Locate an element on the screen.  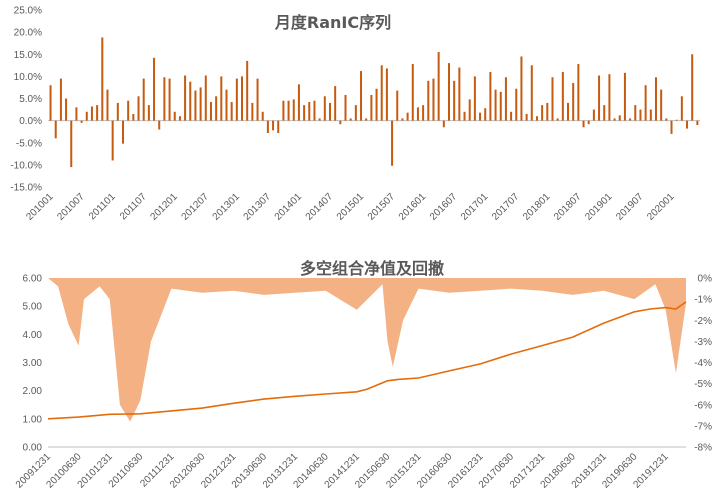
y-left-tick-label: 2.00 is located at coordinates (33, 391).